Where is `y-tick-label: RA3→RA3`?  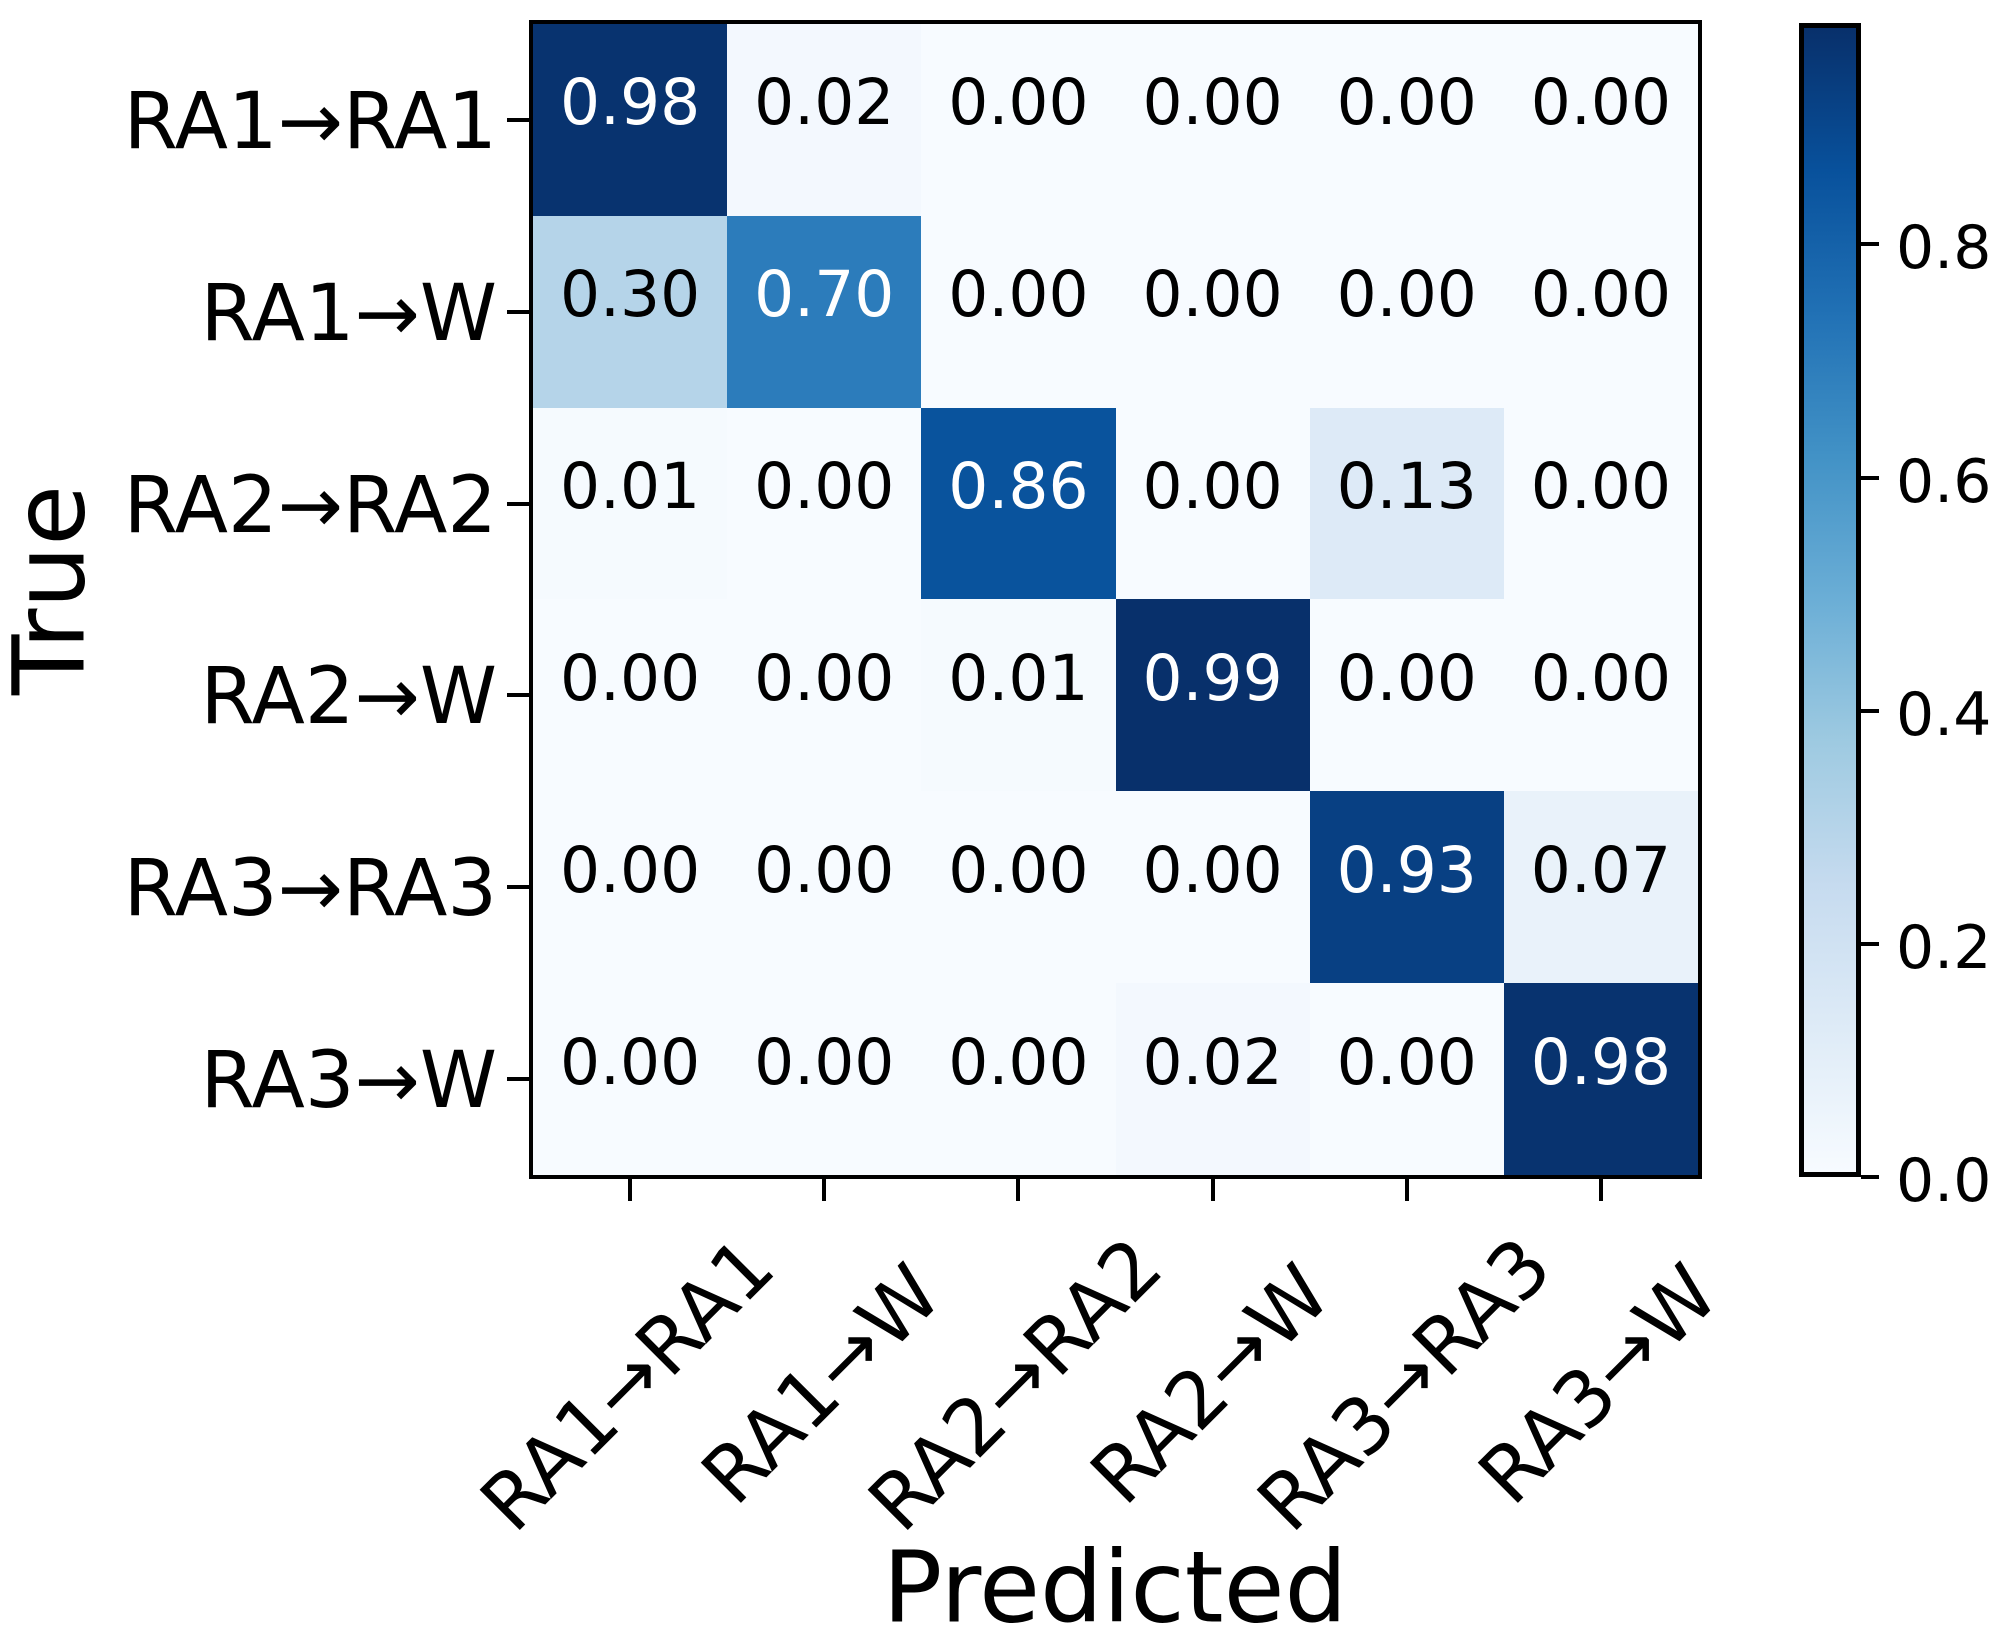
y-tick-label: RA3→RA3 is located at coordinates (310, 889).